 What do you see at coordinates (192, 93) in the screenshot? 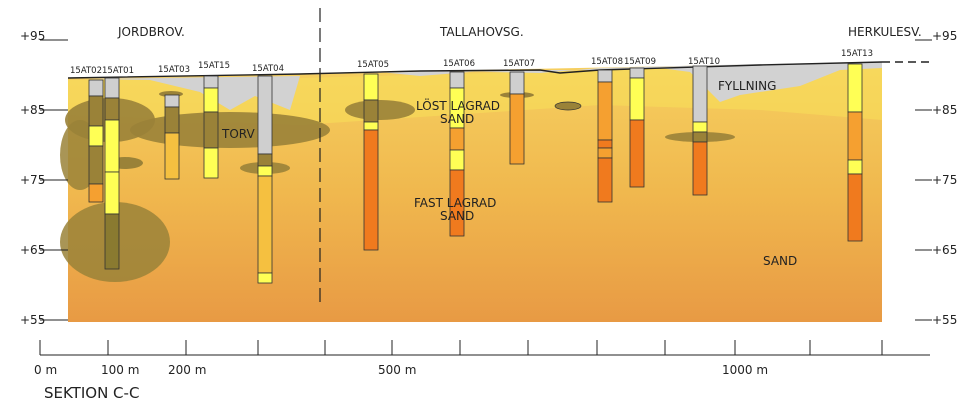
I see `fill-layer-left` at bounding box center [192, 93].